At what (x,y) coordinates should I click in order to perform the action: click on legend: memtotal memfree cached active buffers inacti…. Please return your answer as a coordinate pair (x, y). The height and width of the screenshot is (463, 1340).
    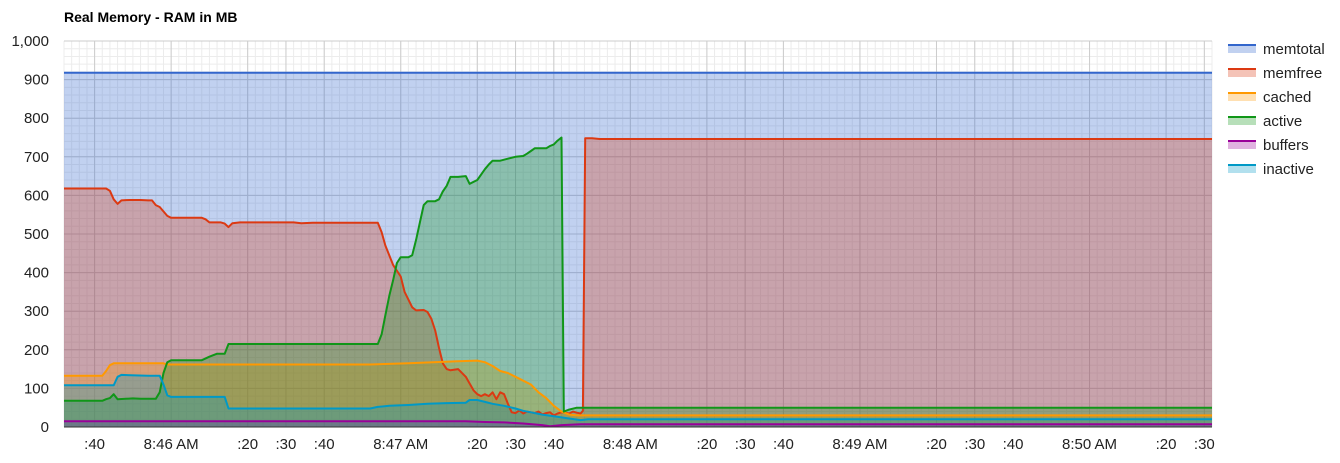
    Looking at the image, I should click on (1276, 109).